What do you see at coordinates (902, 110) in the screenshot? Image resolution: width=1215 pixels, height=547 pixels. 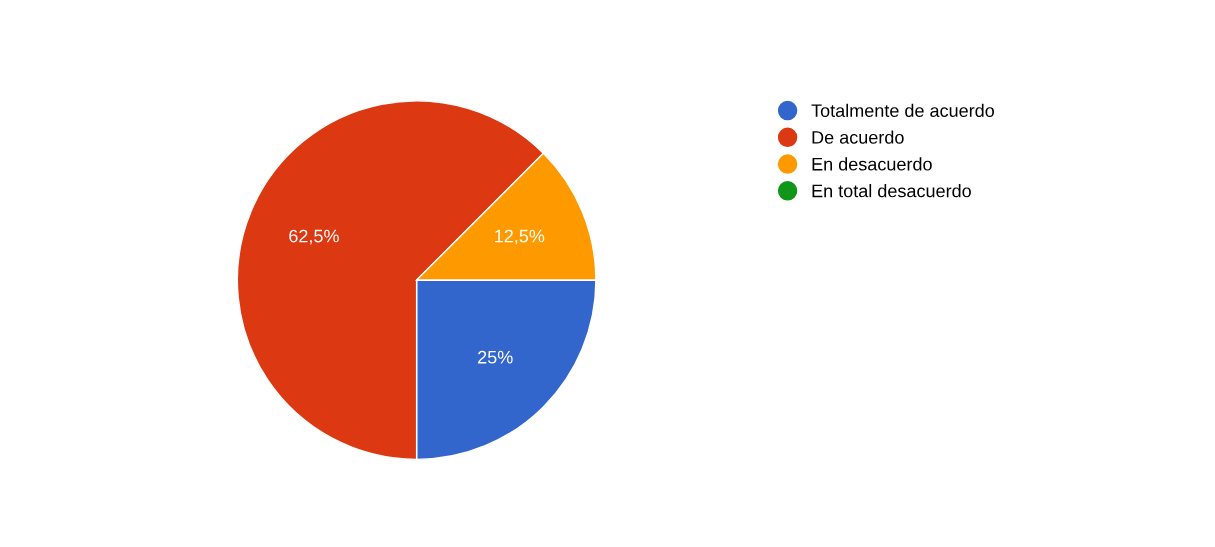 I see `legend-label: Totalmente de acuerdo` at bounding box center [902, 110].